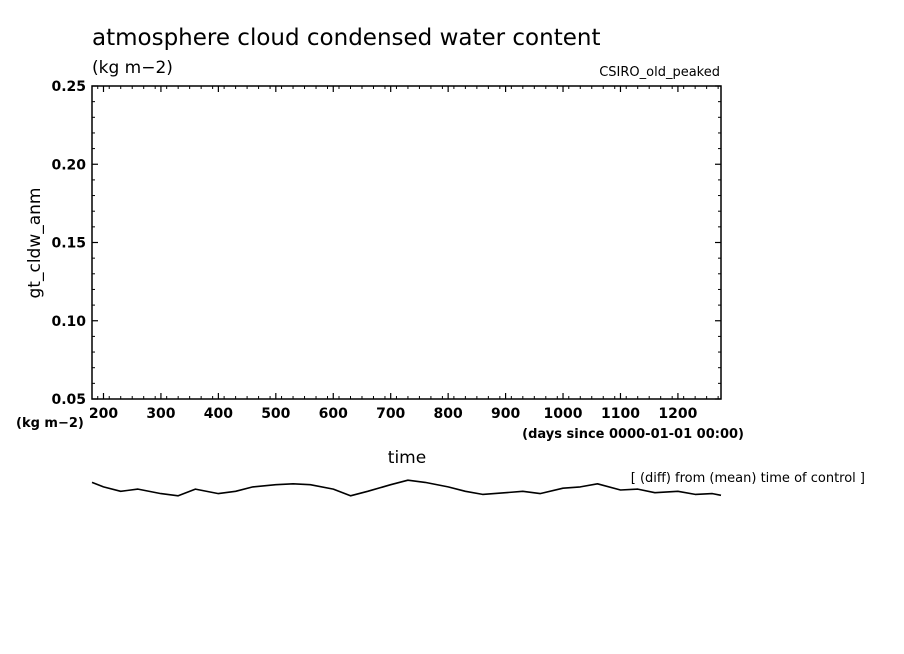 Image resolution: width=904 pixels, height=654 pixels. Describe the element at coordinates (448, 414) in the screenshot. I see `x-tick-label: 800` at that location.